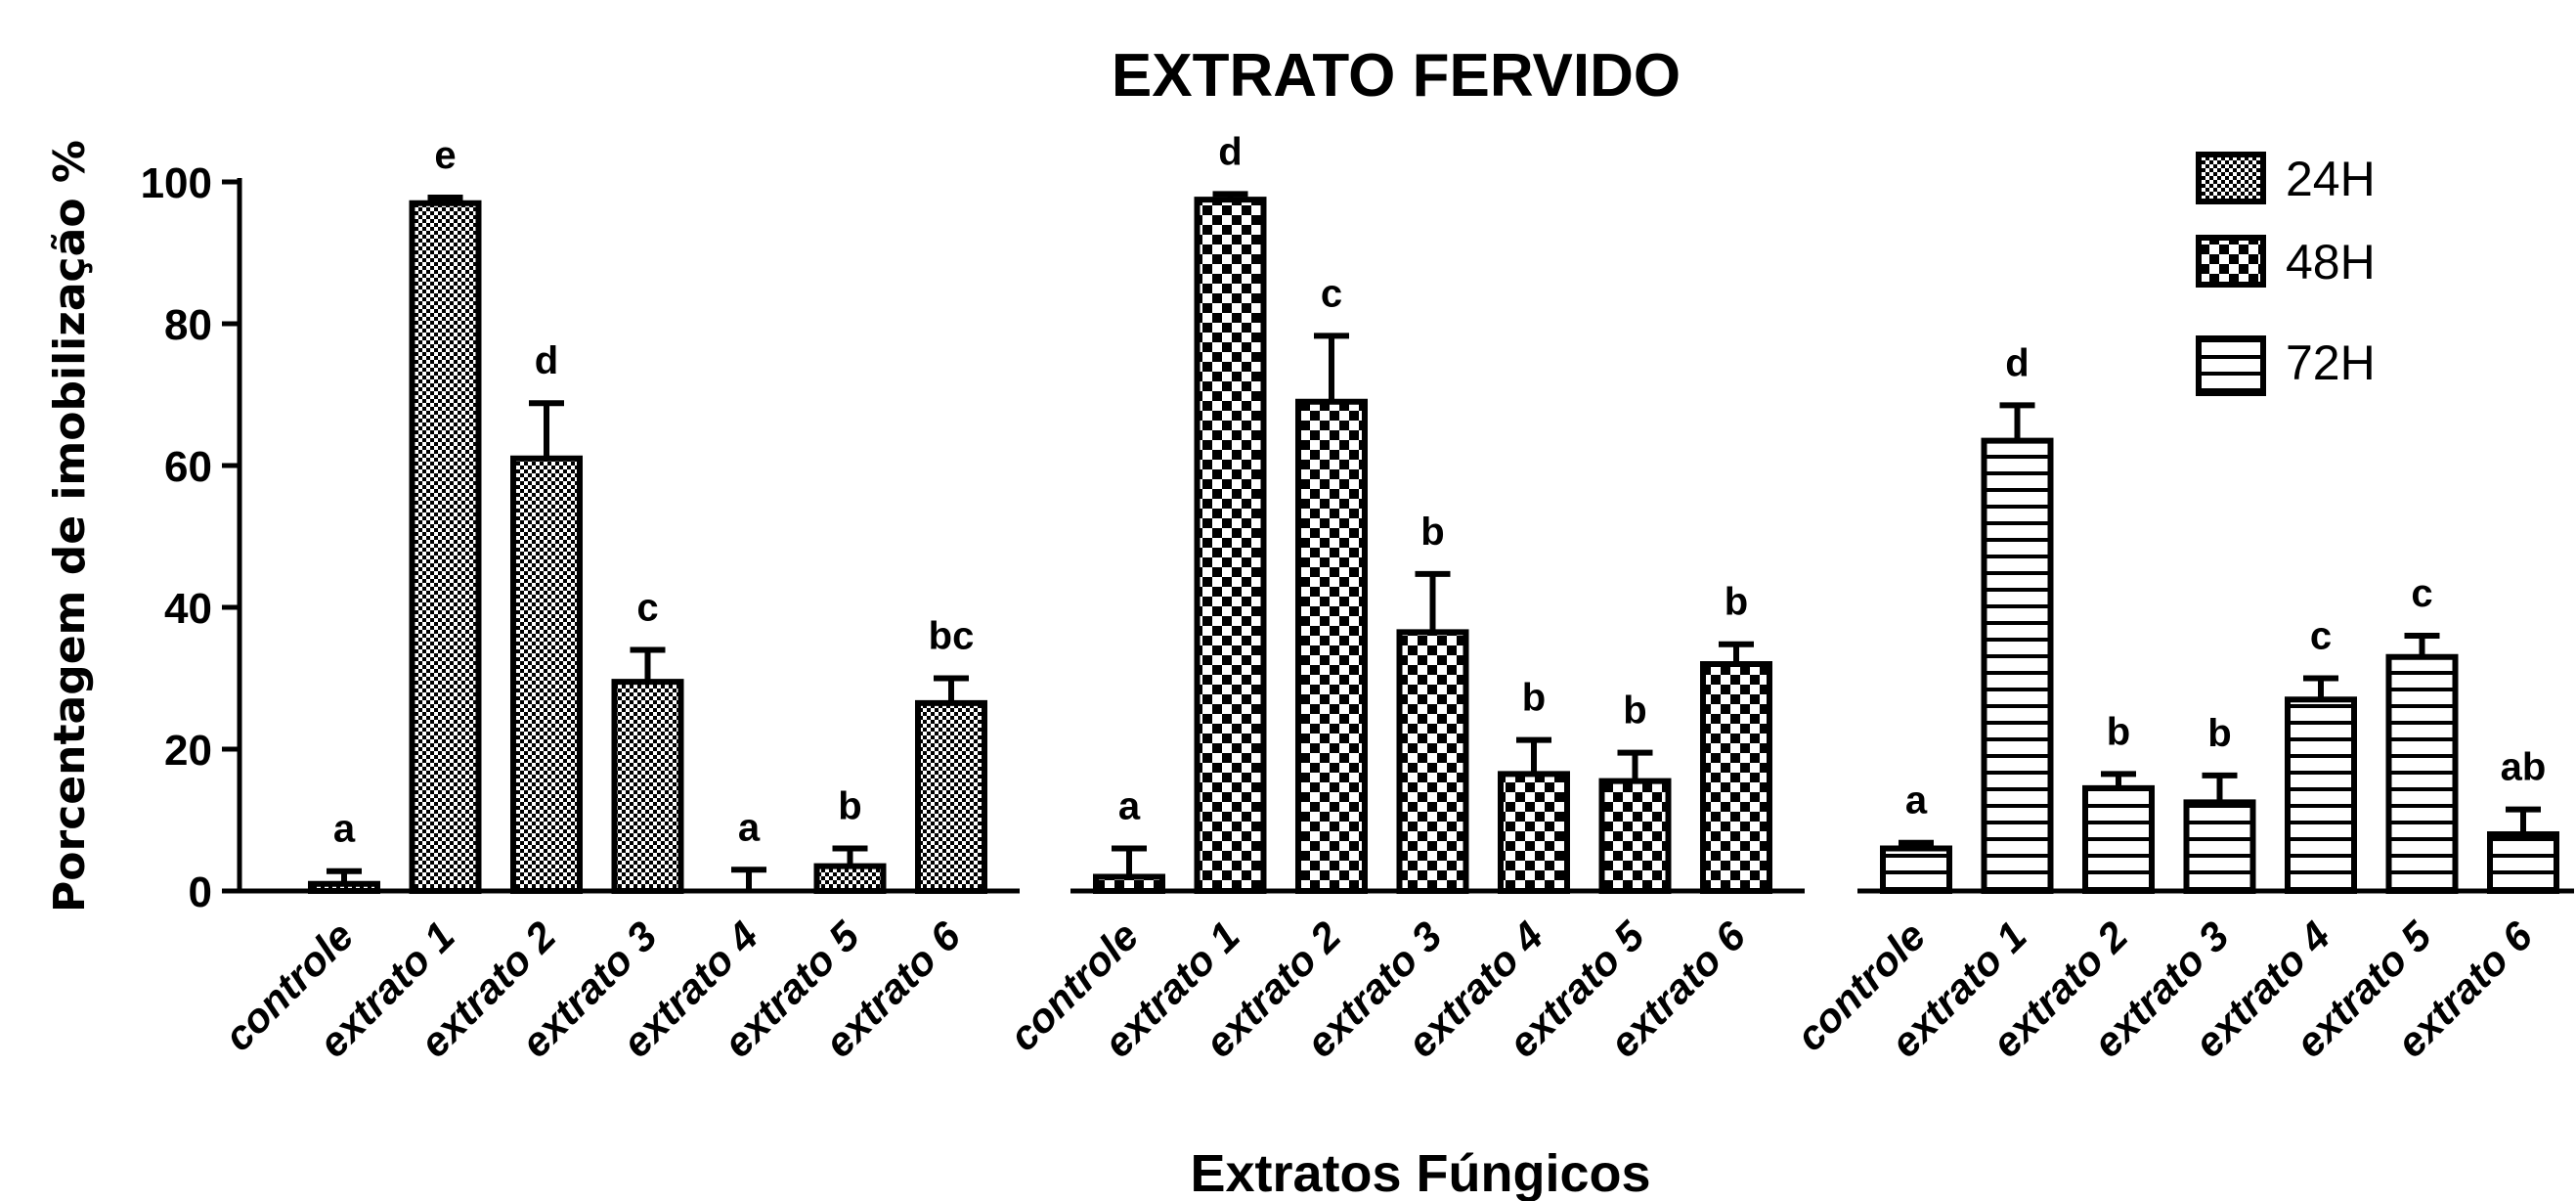  I want to click on legend-label: 24H, so click(2331, 179).